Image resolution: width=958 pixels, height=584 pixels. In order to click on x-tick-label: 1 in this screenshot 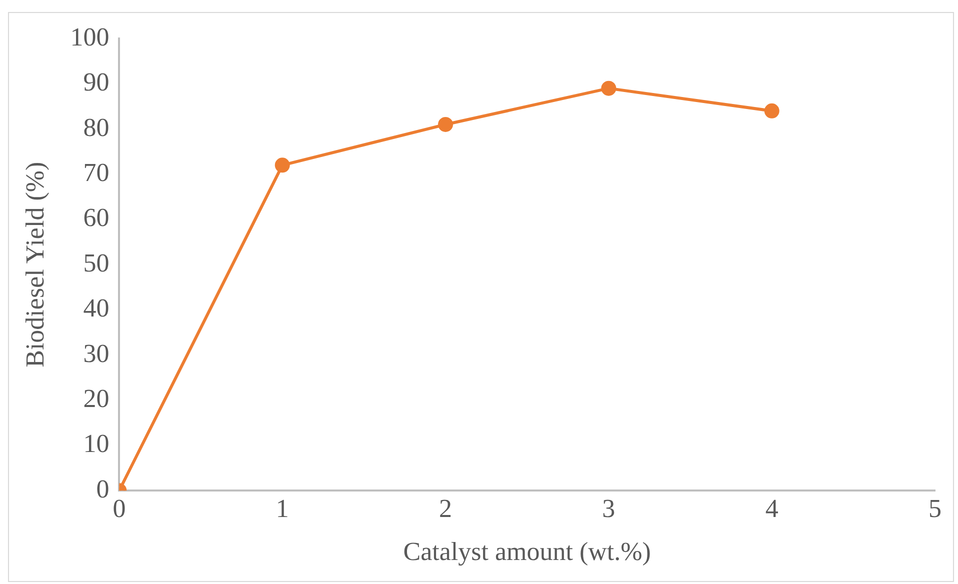, I will do `click(282, 509)`.